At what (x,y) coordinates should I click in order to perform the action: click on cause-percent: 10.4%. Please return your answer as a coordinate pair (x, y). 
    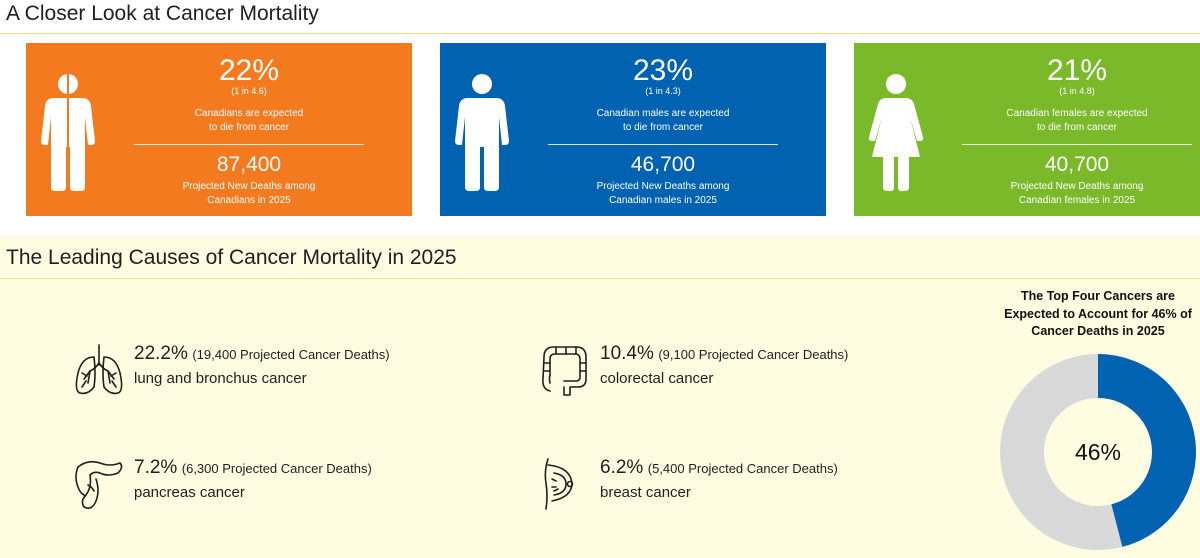
    Looking at the image, I should click on (627, 353).